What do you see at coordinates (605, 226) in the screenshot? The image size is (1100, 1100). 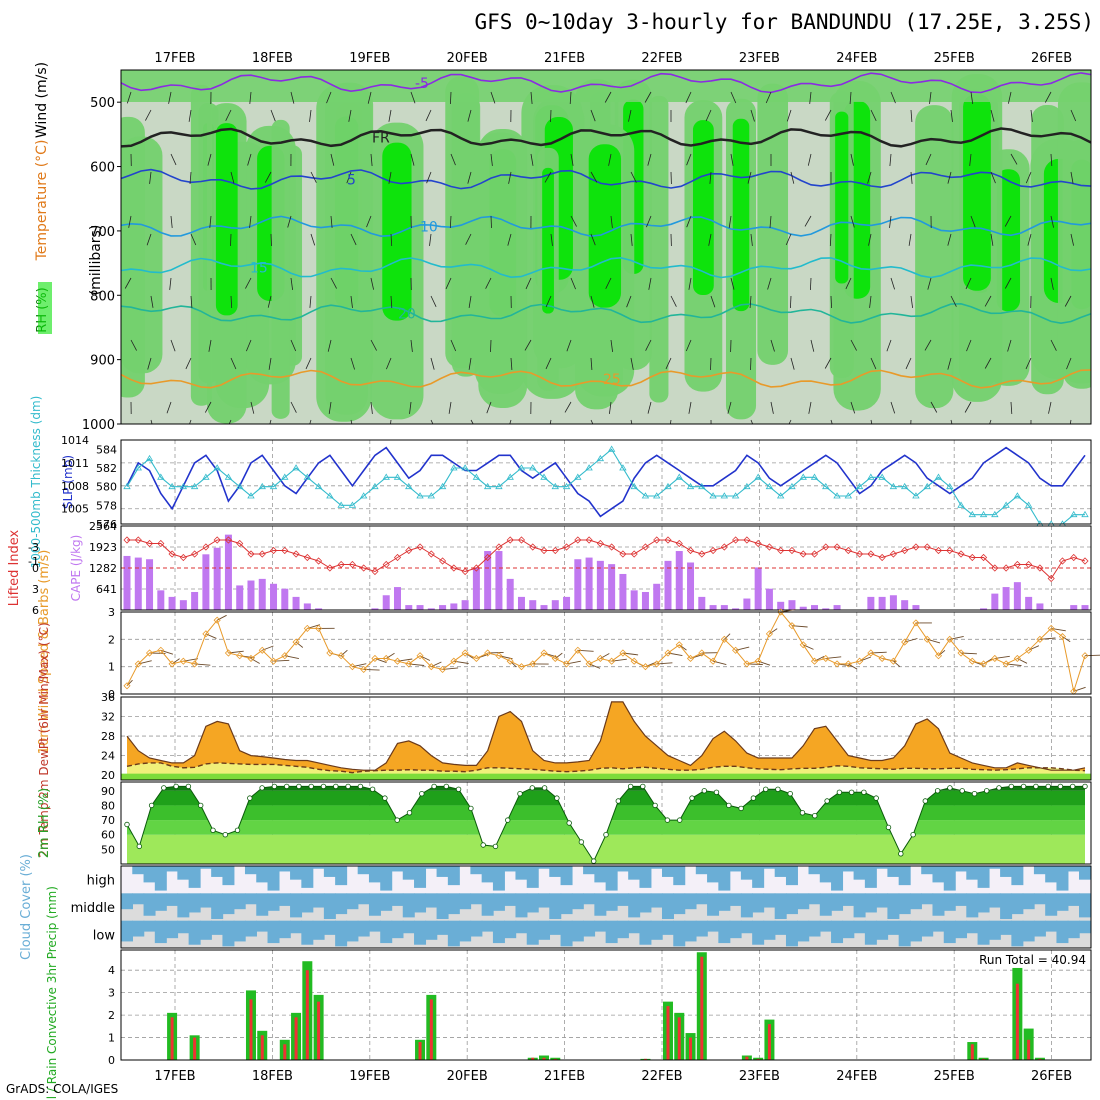 I see `rh-high-region` at bounding box center [605, 226].